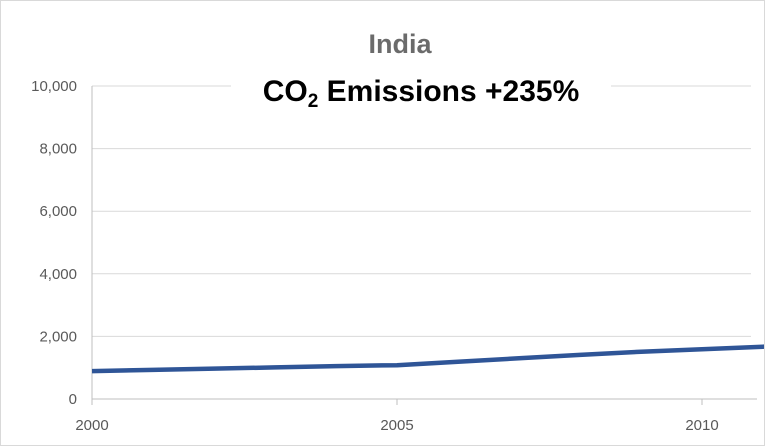 Image resolution: width=765 pixels, height=446 pixels. Describe the element at coordinates (54, 86) in the screenshot. I see `y-tick-label: 10,000` at that location.